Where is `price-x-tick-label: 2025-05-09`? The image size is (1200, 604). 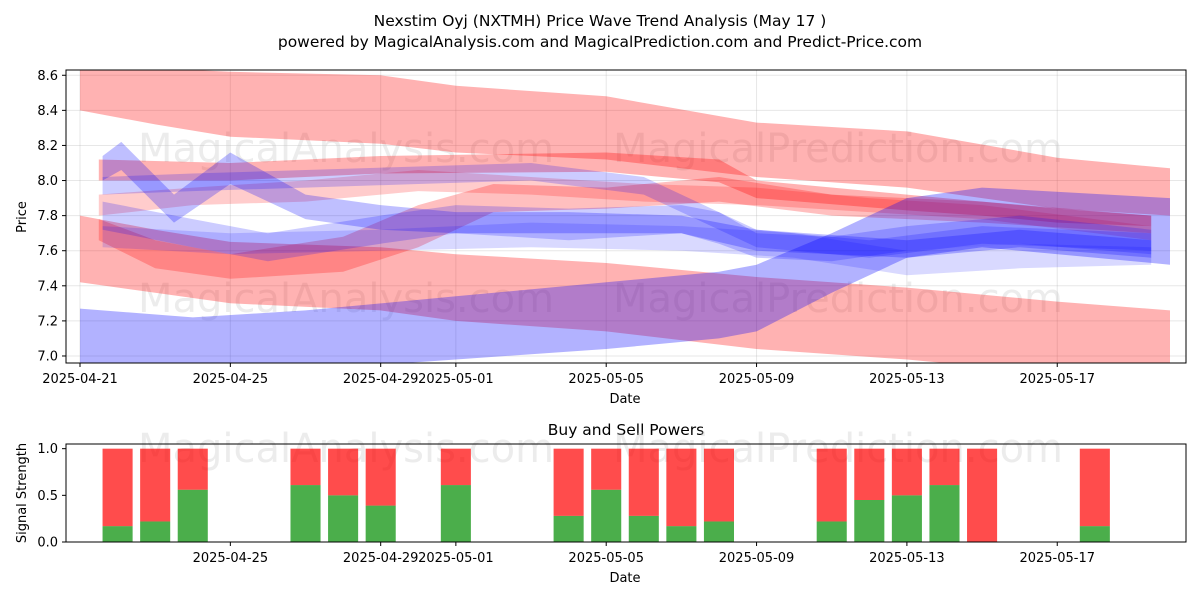
price-x-tick-label: 2025-05-09 is located at coordinates (757, 379).